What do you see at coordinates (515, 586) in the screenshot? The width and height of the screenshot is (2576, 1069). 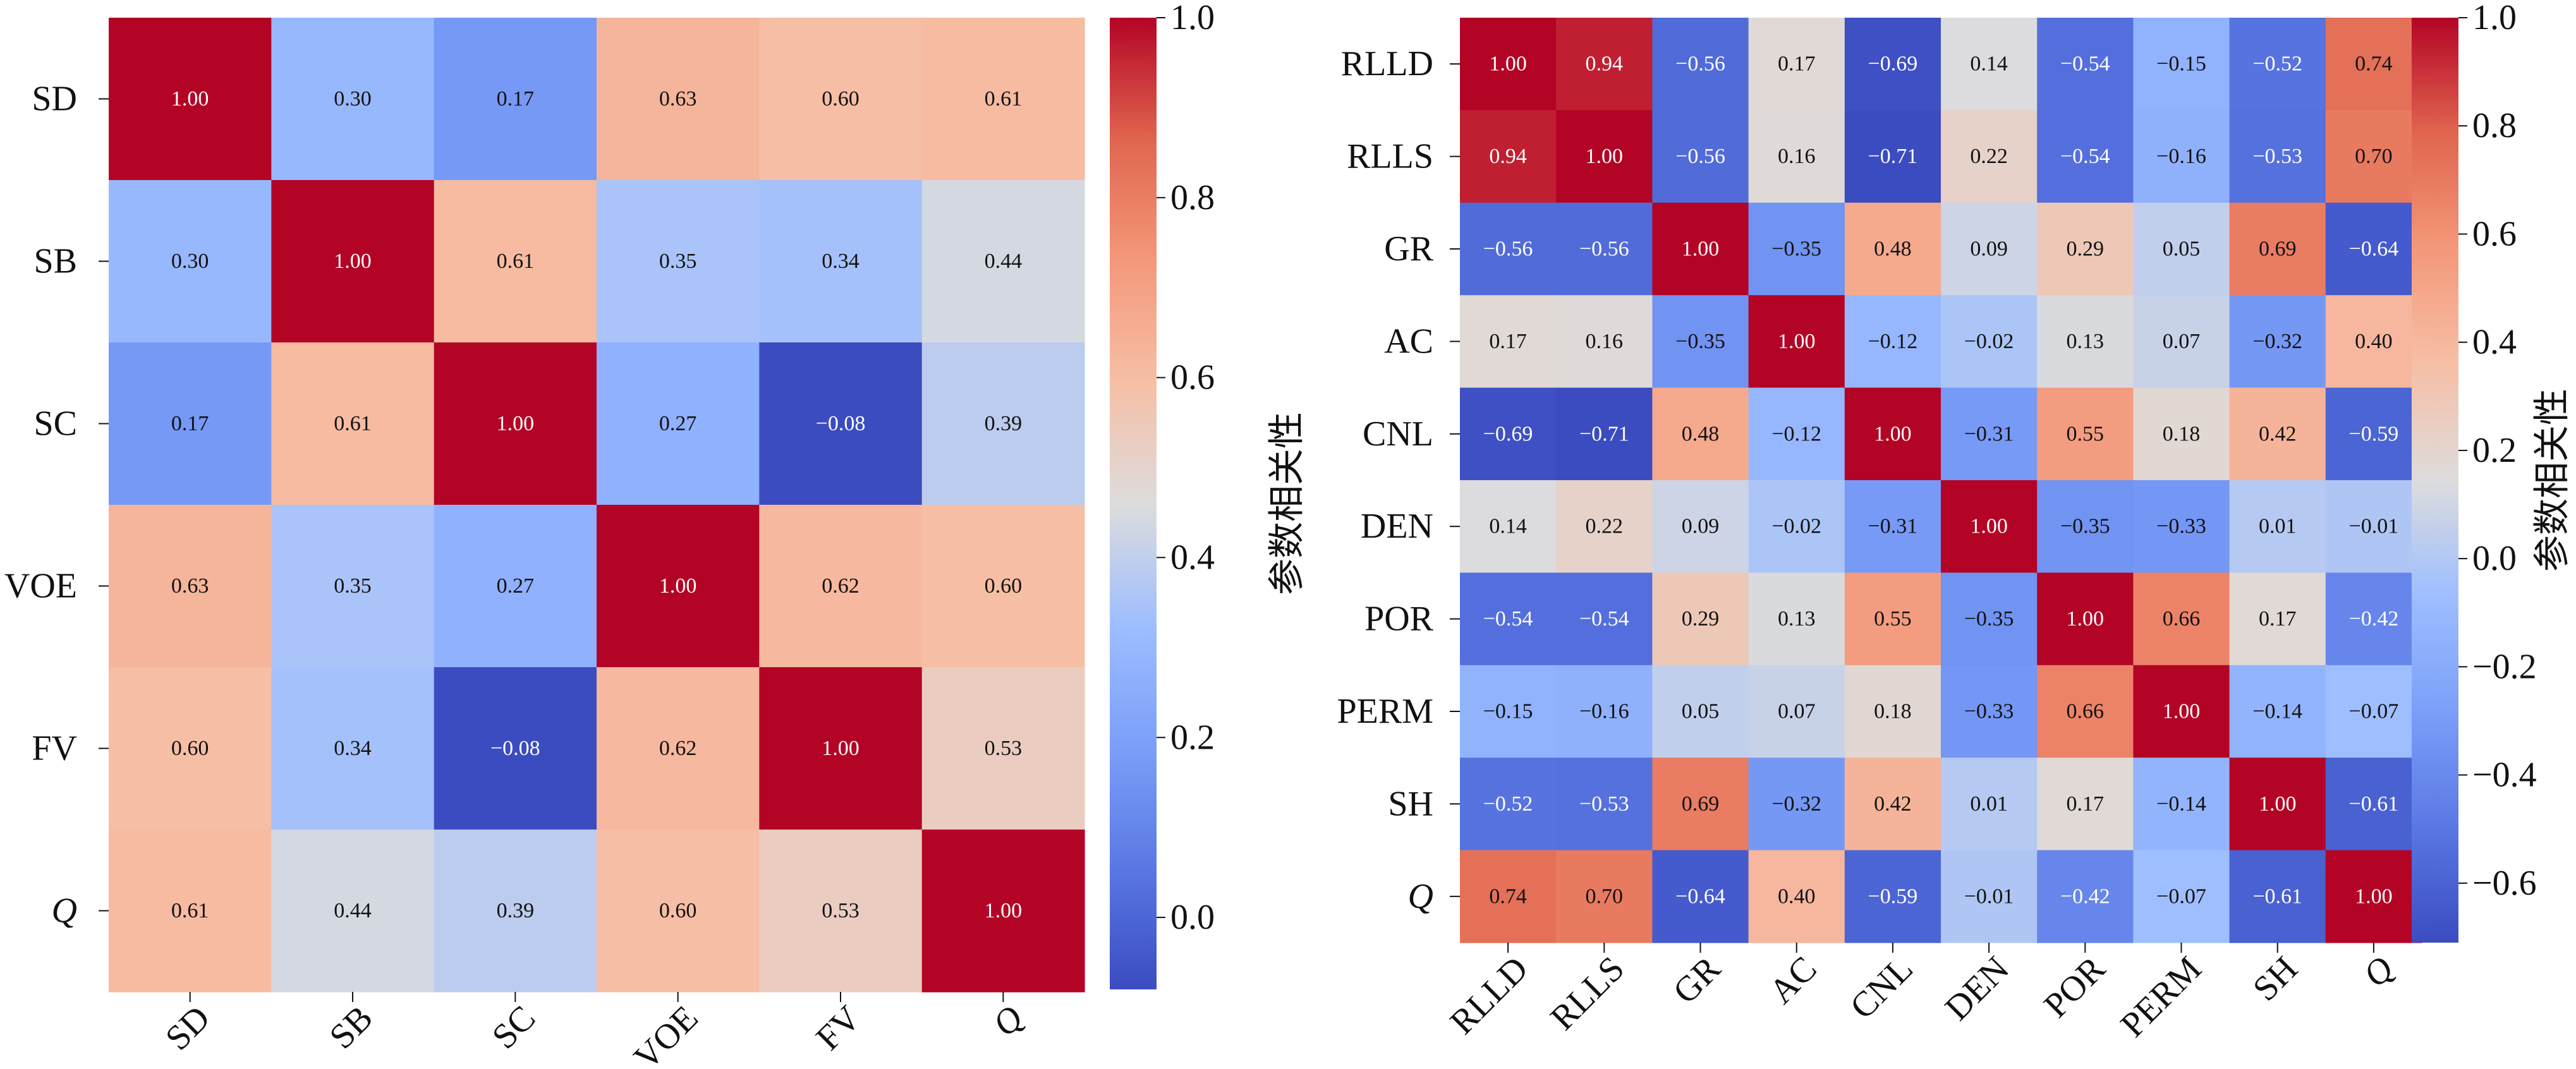 I see `h1-cell-r3-c2` at bounding box center [515, 586].